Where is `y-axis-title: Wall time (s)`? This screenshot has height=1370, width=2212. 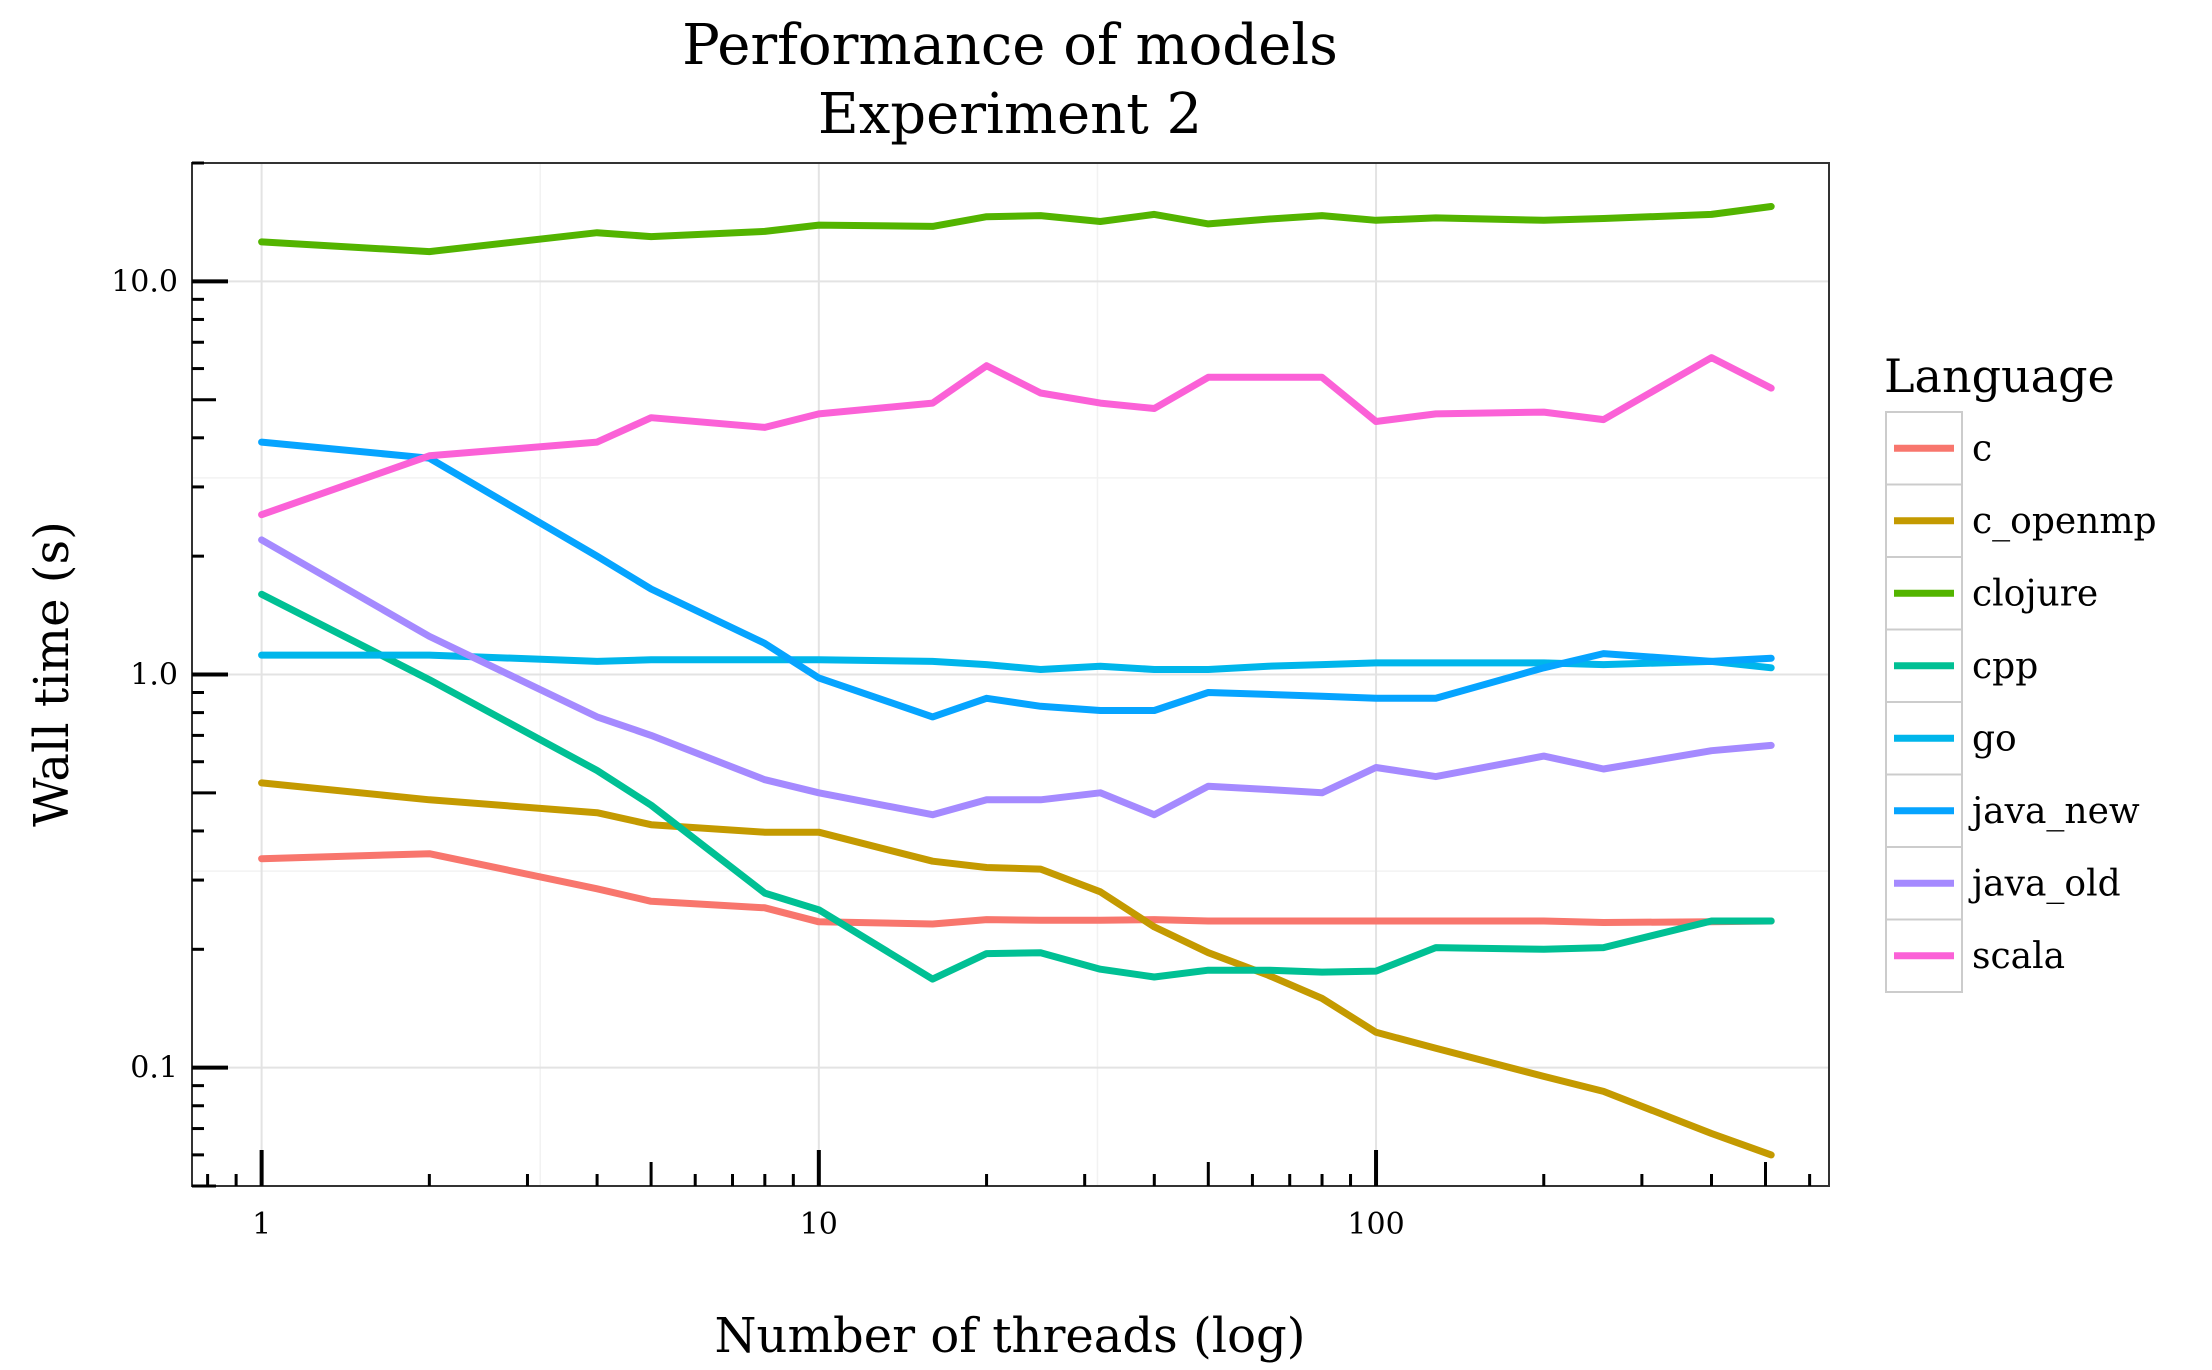
y-axis-title: Wall time (s) is located at coordinates (52, 674).